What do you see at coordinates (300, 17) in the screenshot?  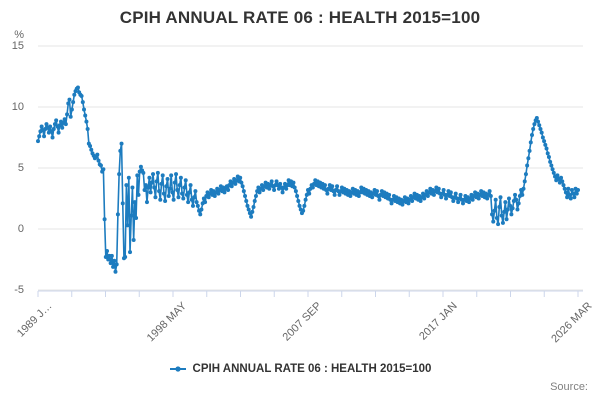 I see `chart-title: CPIH ANNUAL RATE 06 : HEALTH 2015=100` at bounding box center [300, 17].